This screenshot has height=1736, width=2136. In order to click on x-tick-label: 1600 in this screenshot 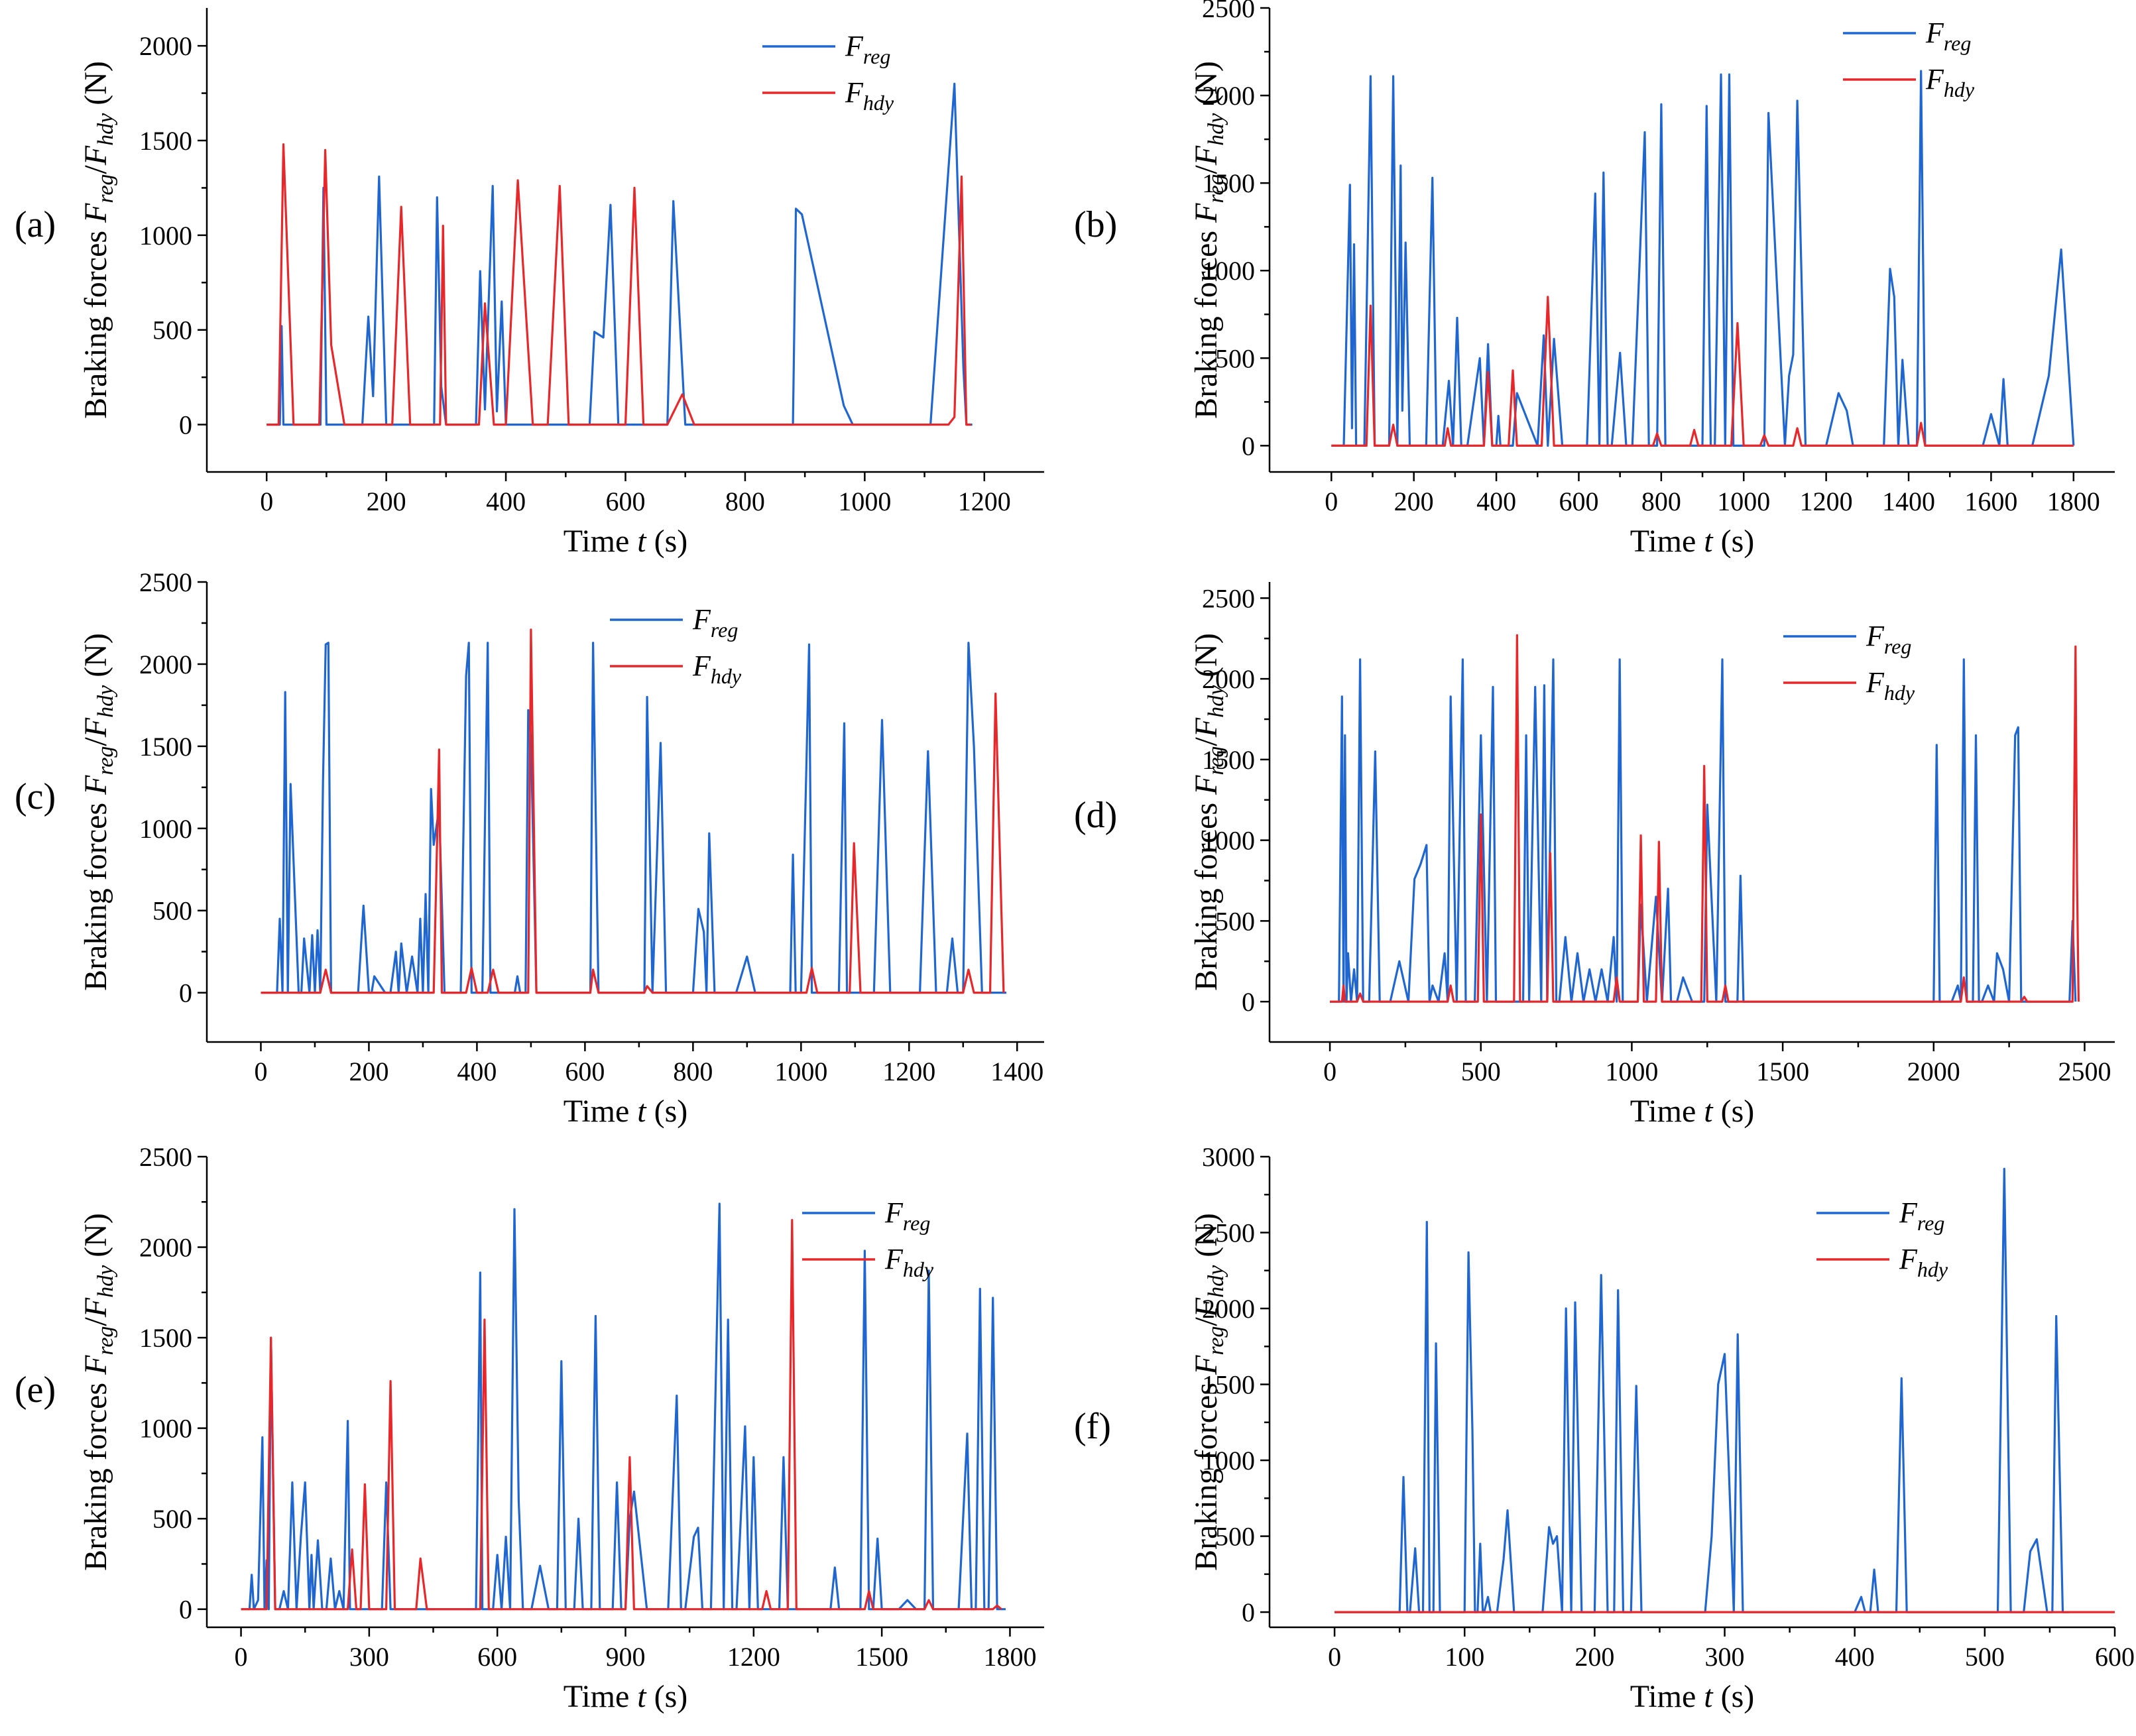, I will do `click(1990, 501)`.